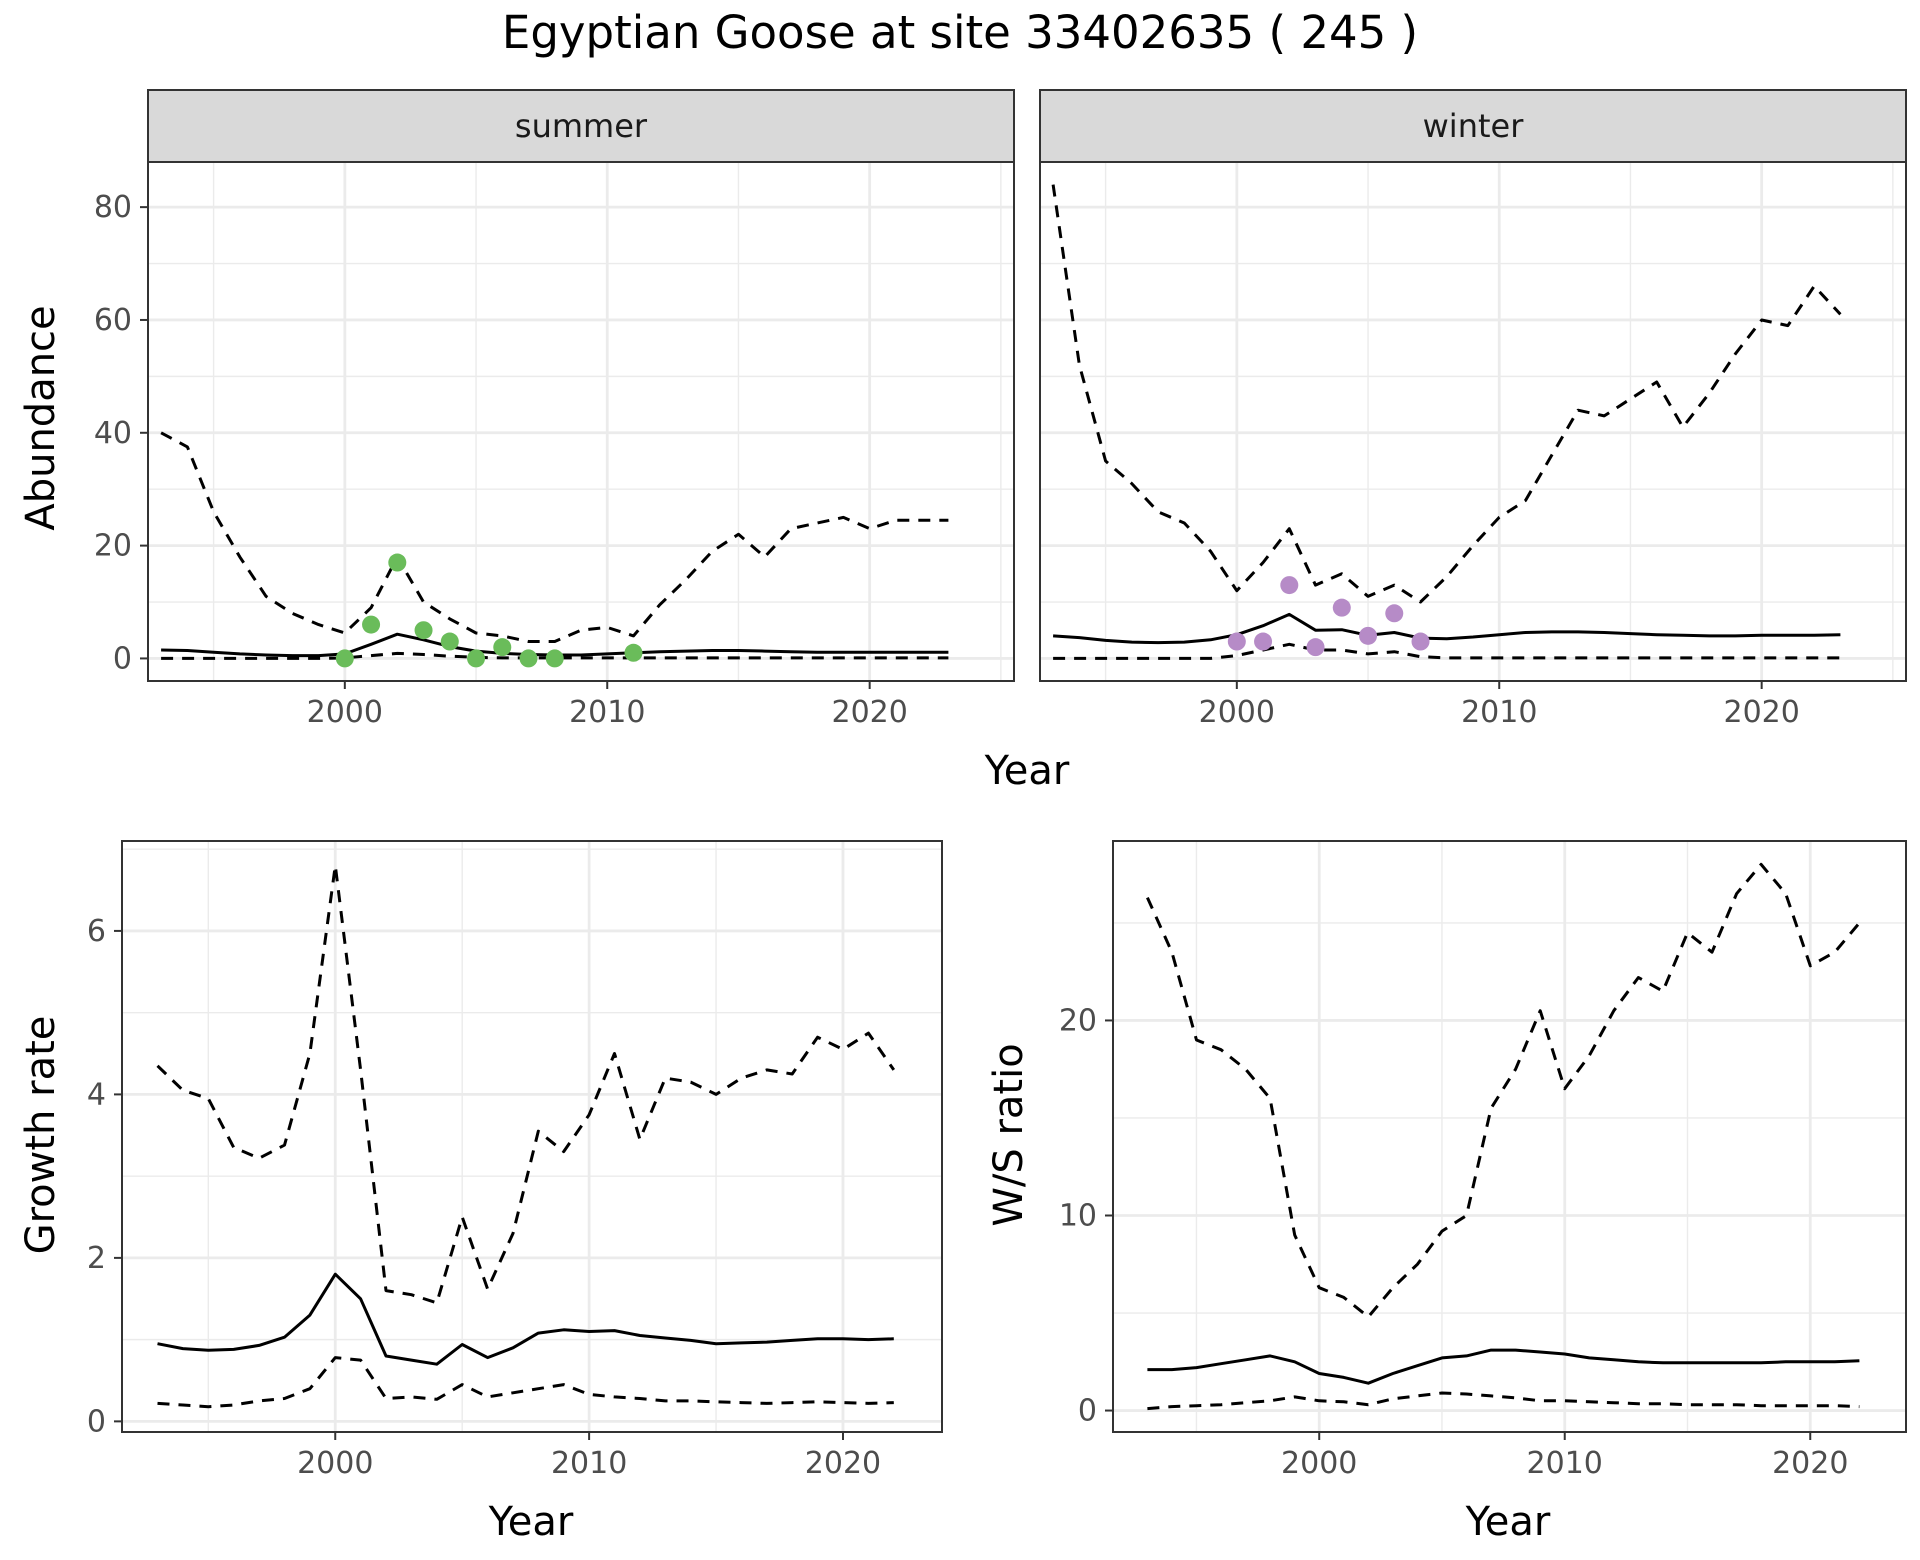 Image resolution: width=1920 pixels, height=1560 pixels. I want to click on strip-label-summer: summer, so click(581, 126).